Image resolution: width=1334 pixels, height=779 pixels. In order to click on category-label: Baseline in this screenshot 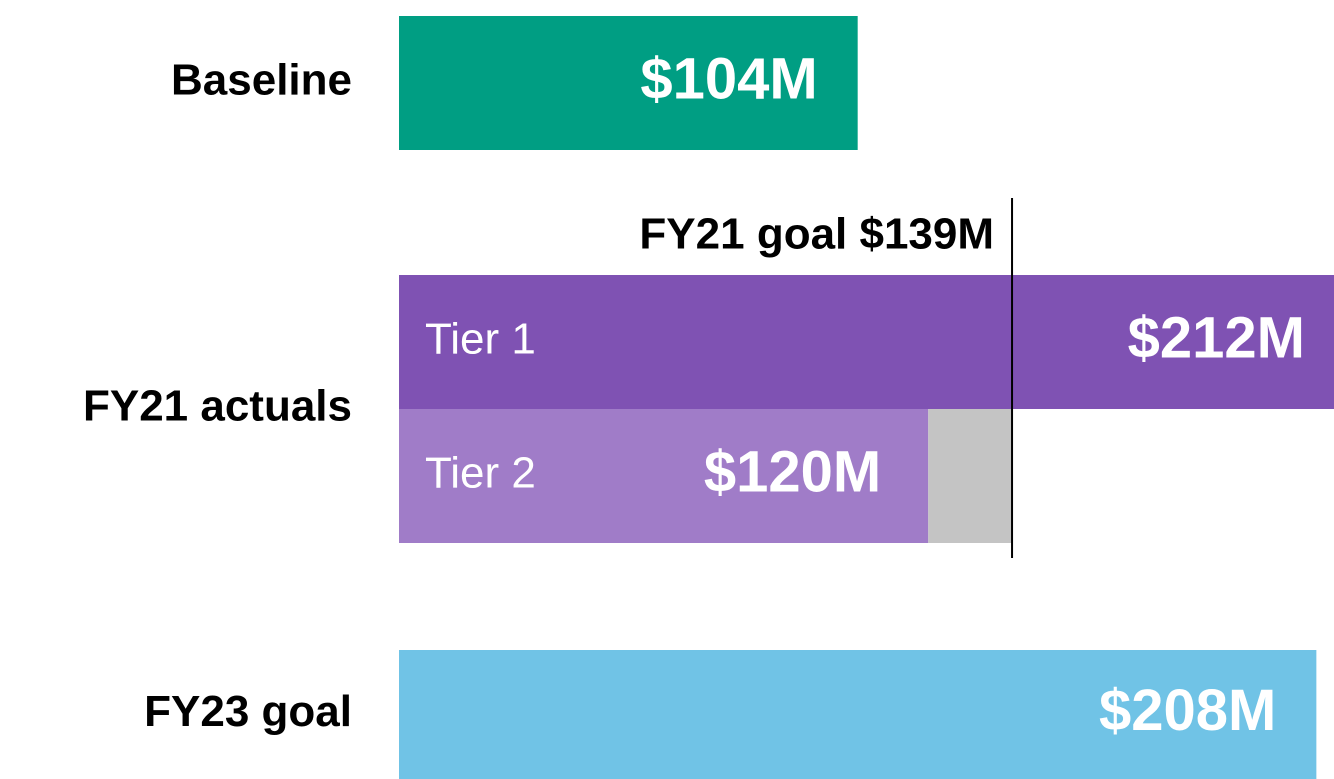, I will do `click(261, 80)`.